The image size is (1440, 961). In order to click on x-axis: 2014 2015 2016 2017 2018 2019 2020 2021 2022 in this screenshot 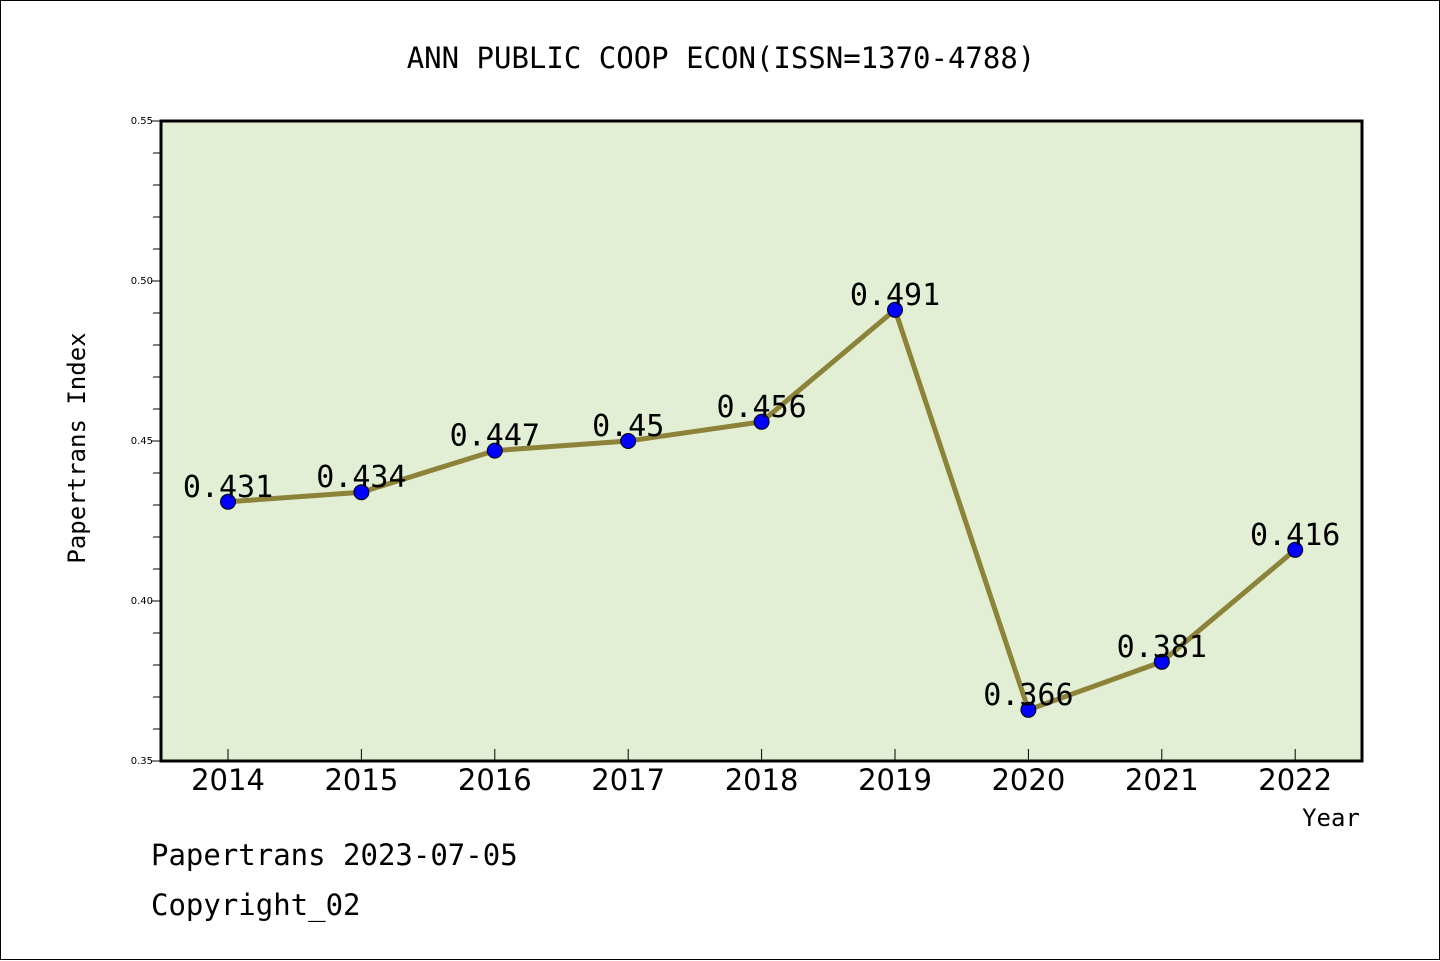, I will do `click(761, 773)`.